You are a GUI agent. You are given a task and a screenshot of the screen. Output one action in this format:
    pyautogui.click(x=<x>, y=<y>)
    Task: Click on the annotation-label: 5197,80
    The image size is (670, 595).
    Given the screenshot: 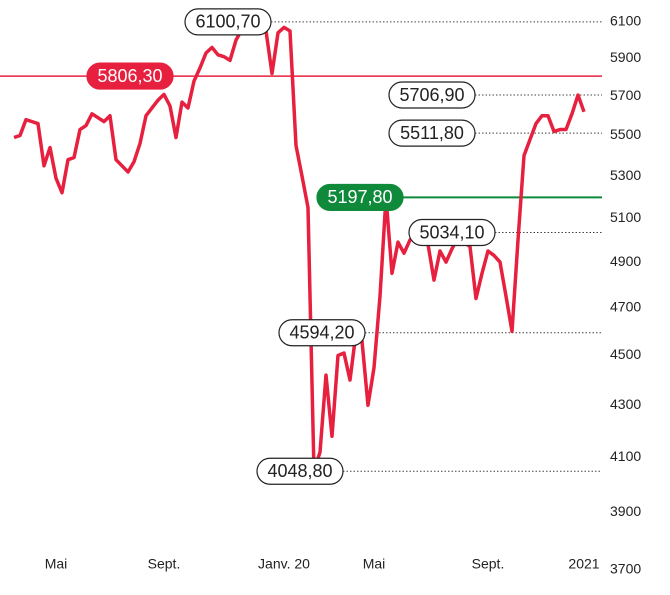 What is the action you would take?
    pyautogui.click(x=359, y=197)
    